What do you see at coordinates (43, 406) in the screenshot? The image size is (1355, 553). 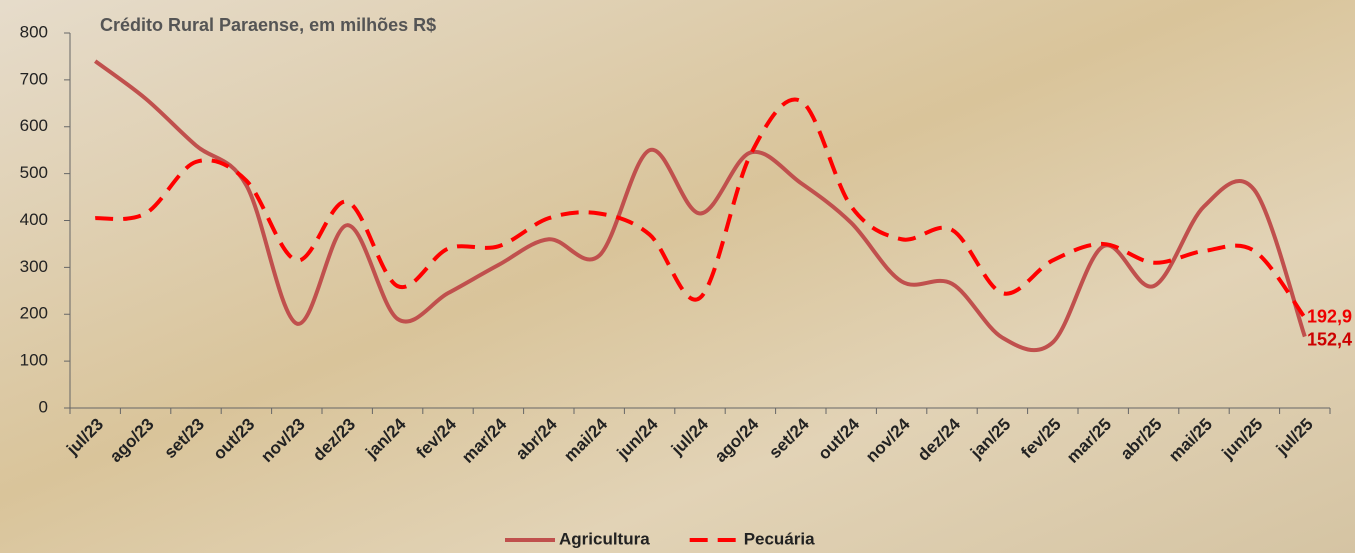 I see `y-tick-label: 0` at bounding box center [43, 406].